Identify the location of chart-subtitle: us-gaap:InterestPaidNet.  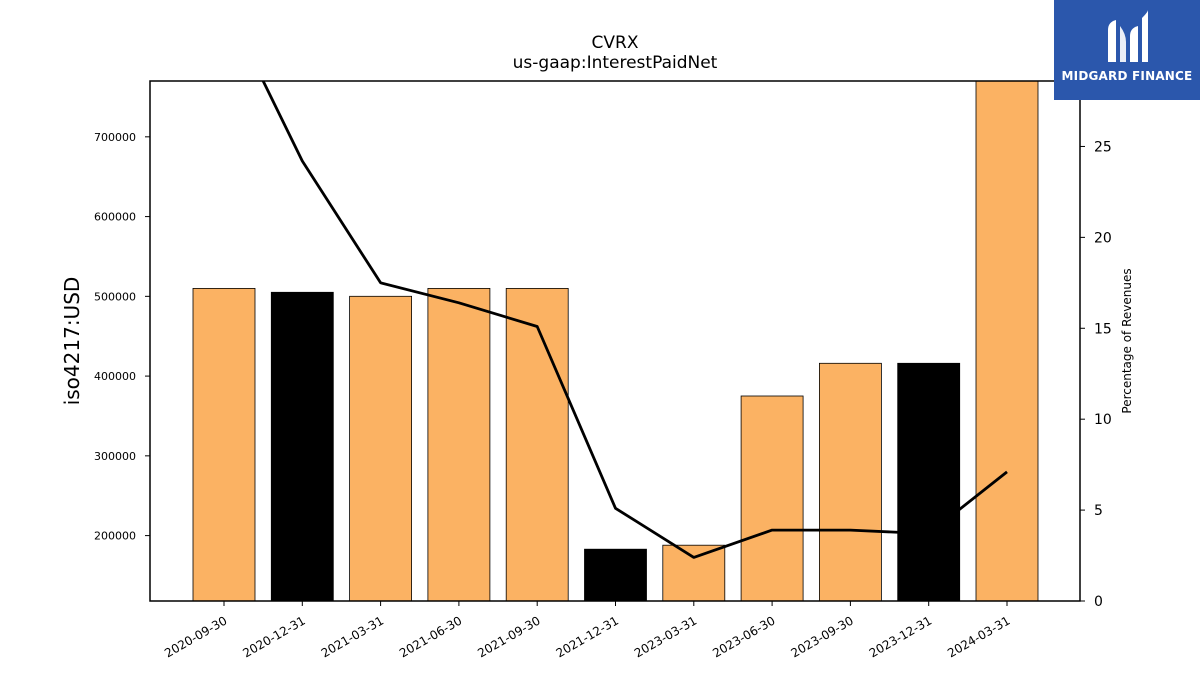
(615, 63).